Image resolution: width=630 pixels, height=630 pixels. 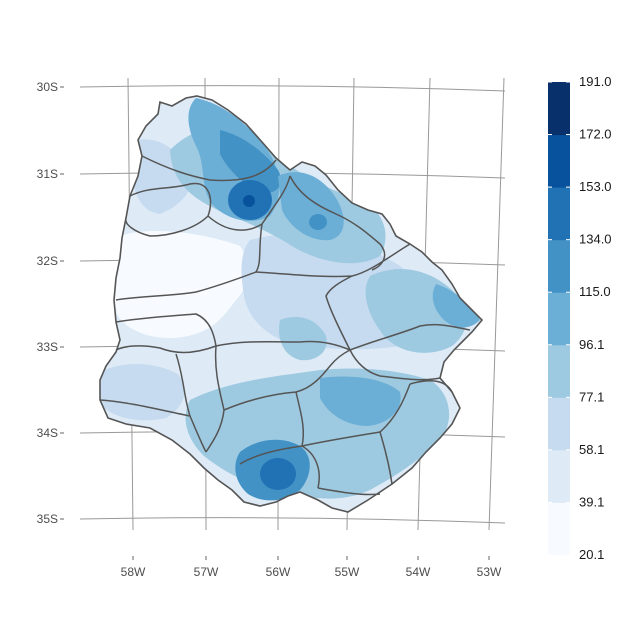 What do you see at coordinates (595, 291) in the screenshot?
I see `legend-break-label: 115.0` at bounding box center [595, 291].